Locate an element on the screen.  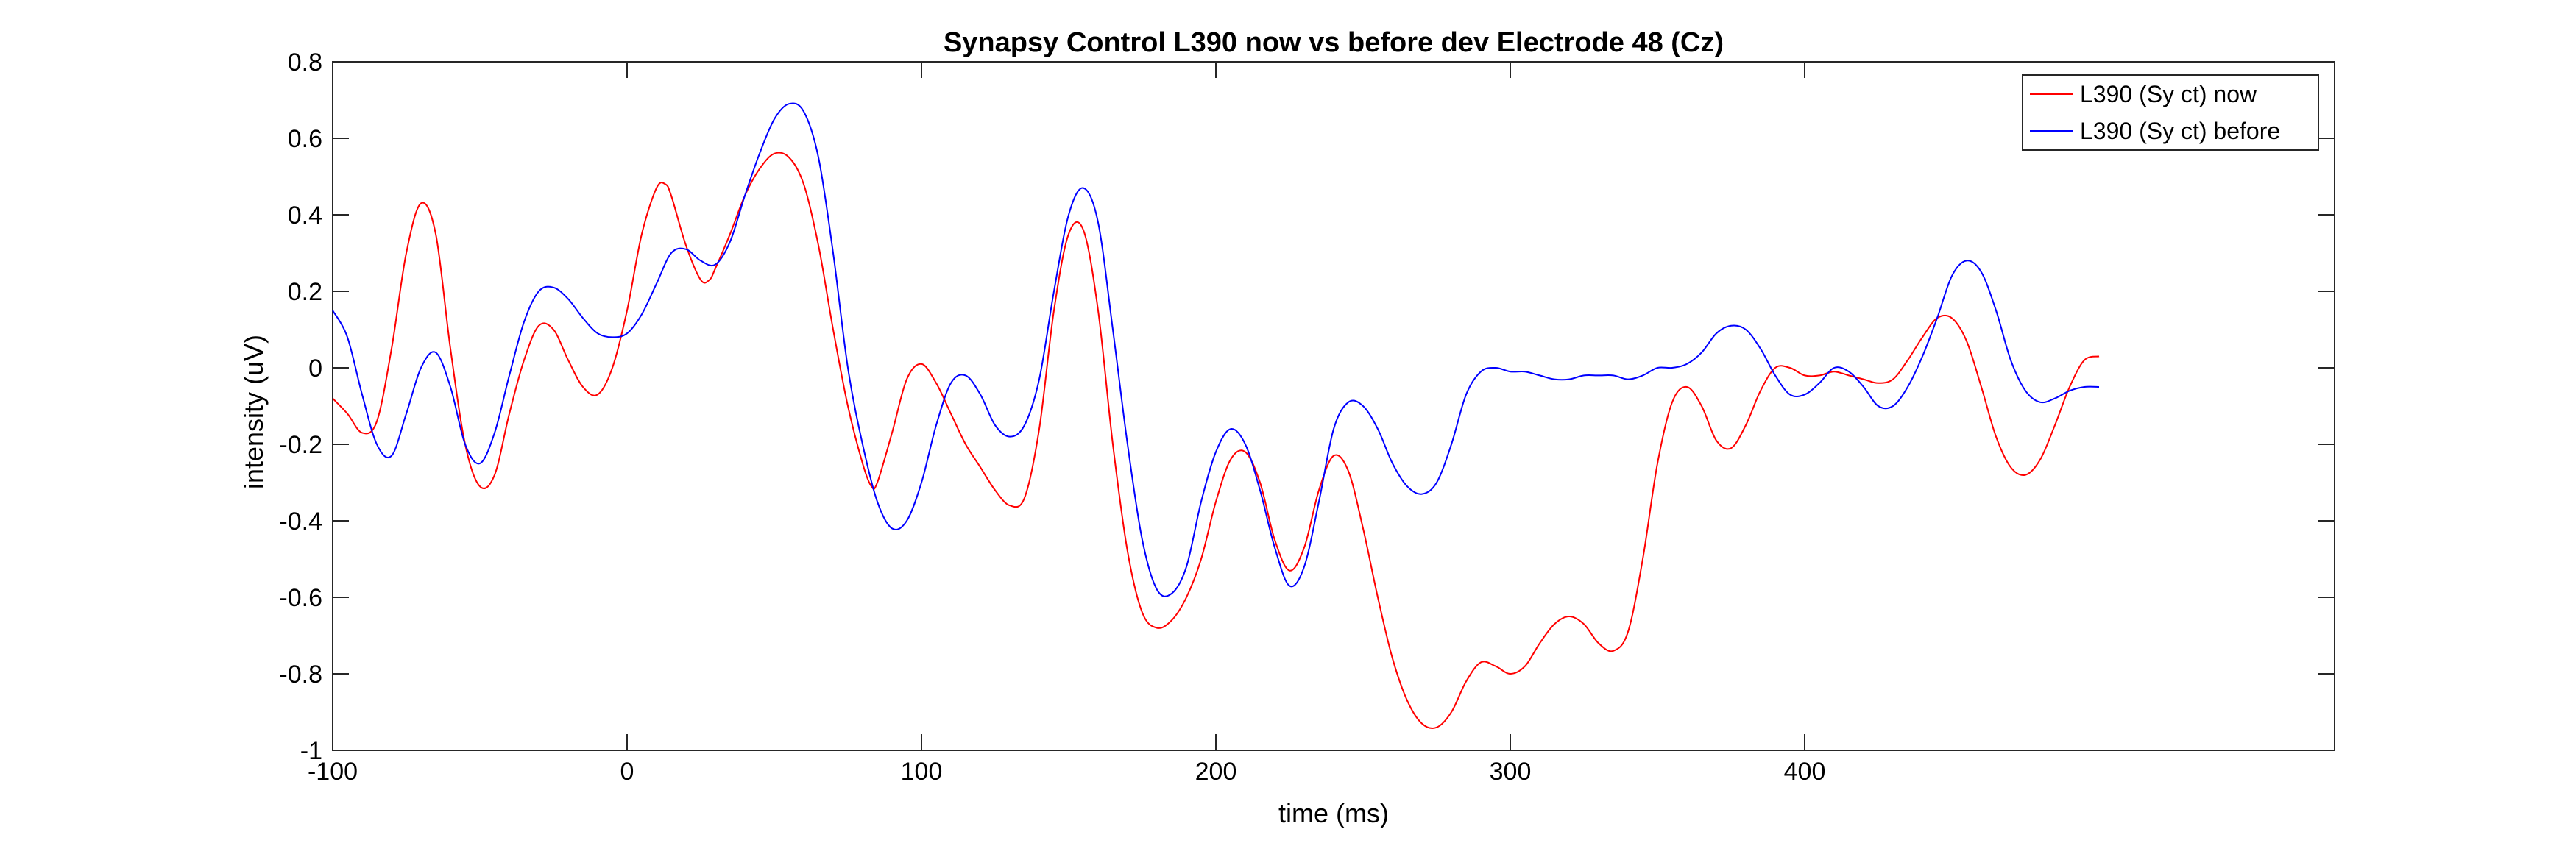
y-axis-label: intensity (uV) is located at coordinates (253, 412).